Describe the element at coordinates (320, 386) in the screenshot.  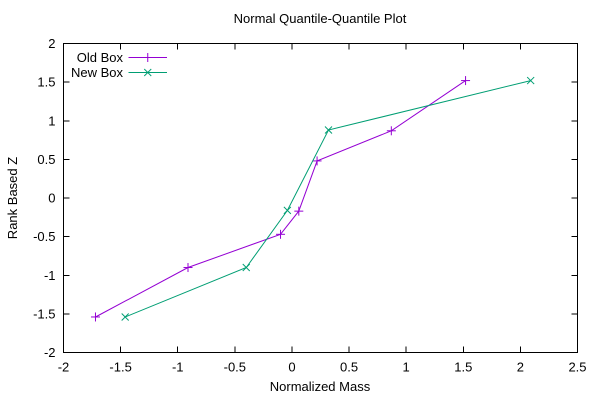
I see `x-axis-label: Normalized Mass` at that location.